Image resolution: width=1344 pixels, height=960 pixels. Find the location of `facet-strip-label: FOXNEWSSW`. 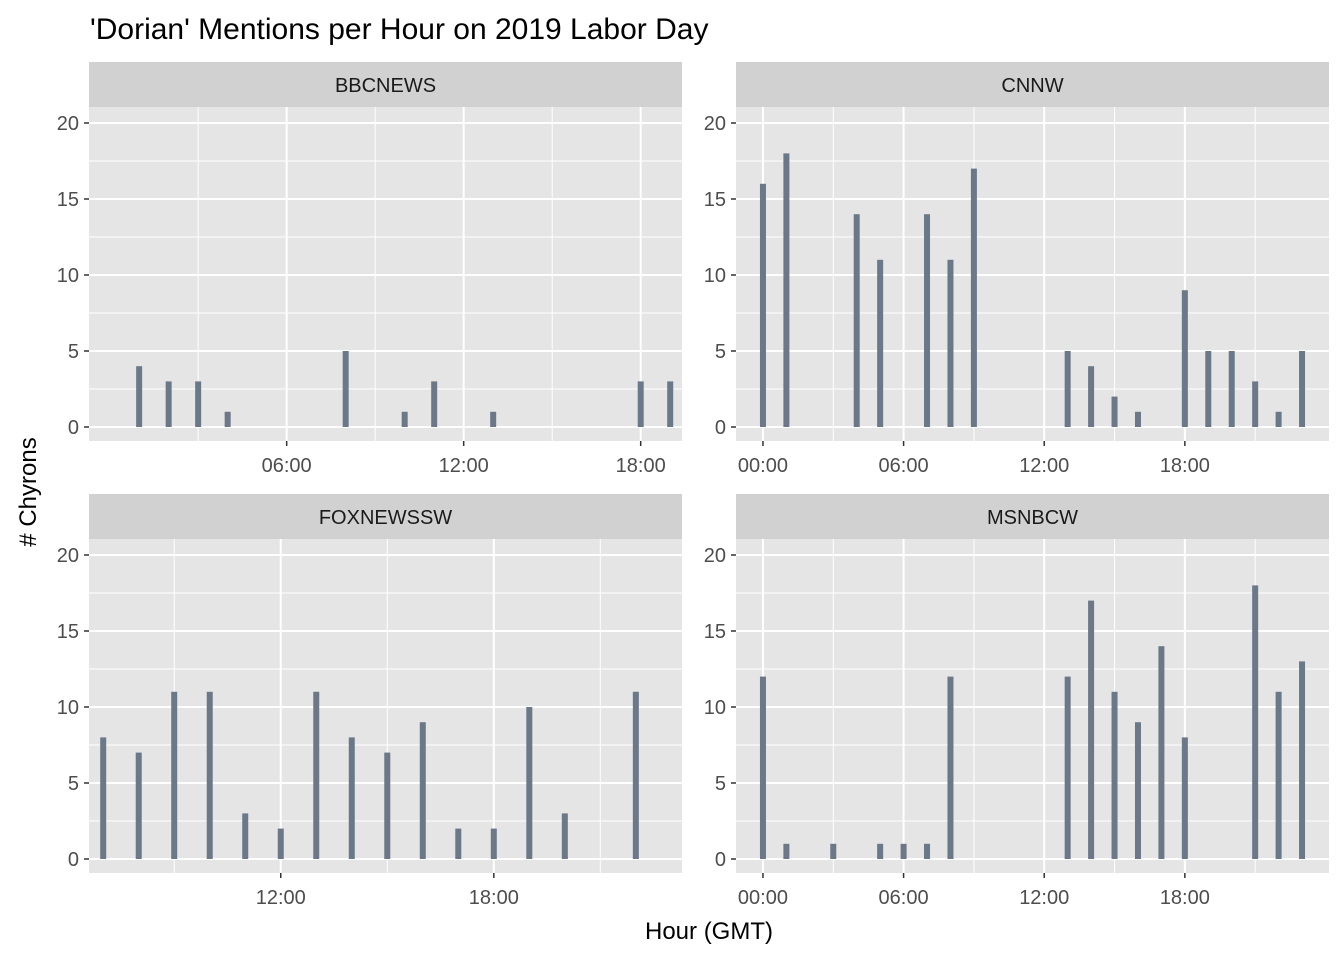

facet-strip-label: FOXNEWSSW is located at coordinates (385, 518).